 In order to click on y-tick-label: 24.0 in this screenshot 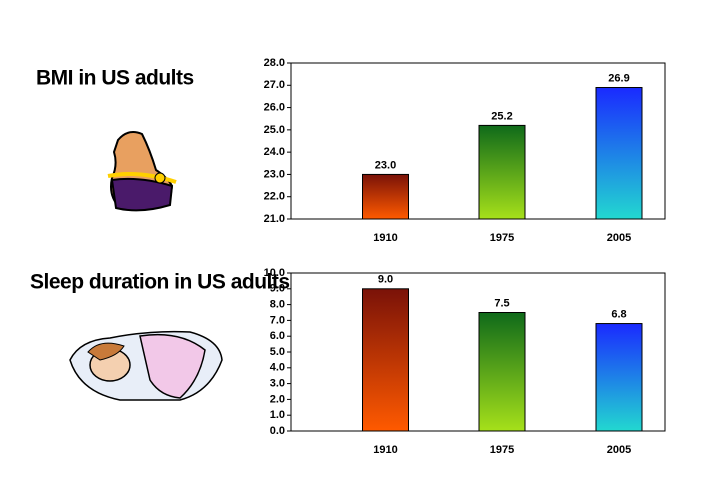, I will do `click(274, 152)`.